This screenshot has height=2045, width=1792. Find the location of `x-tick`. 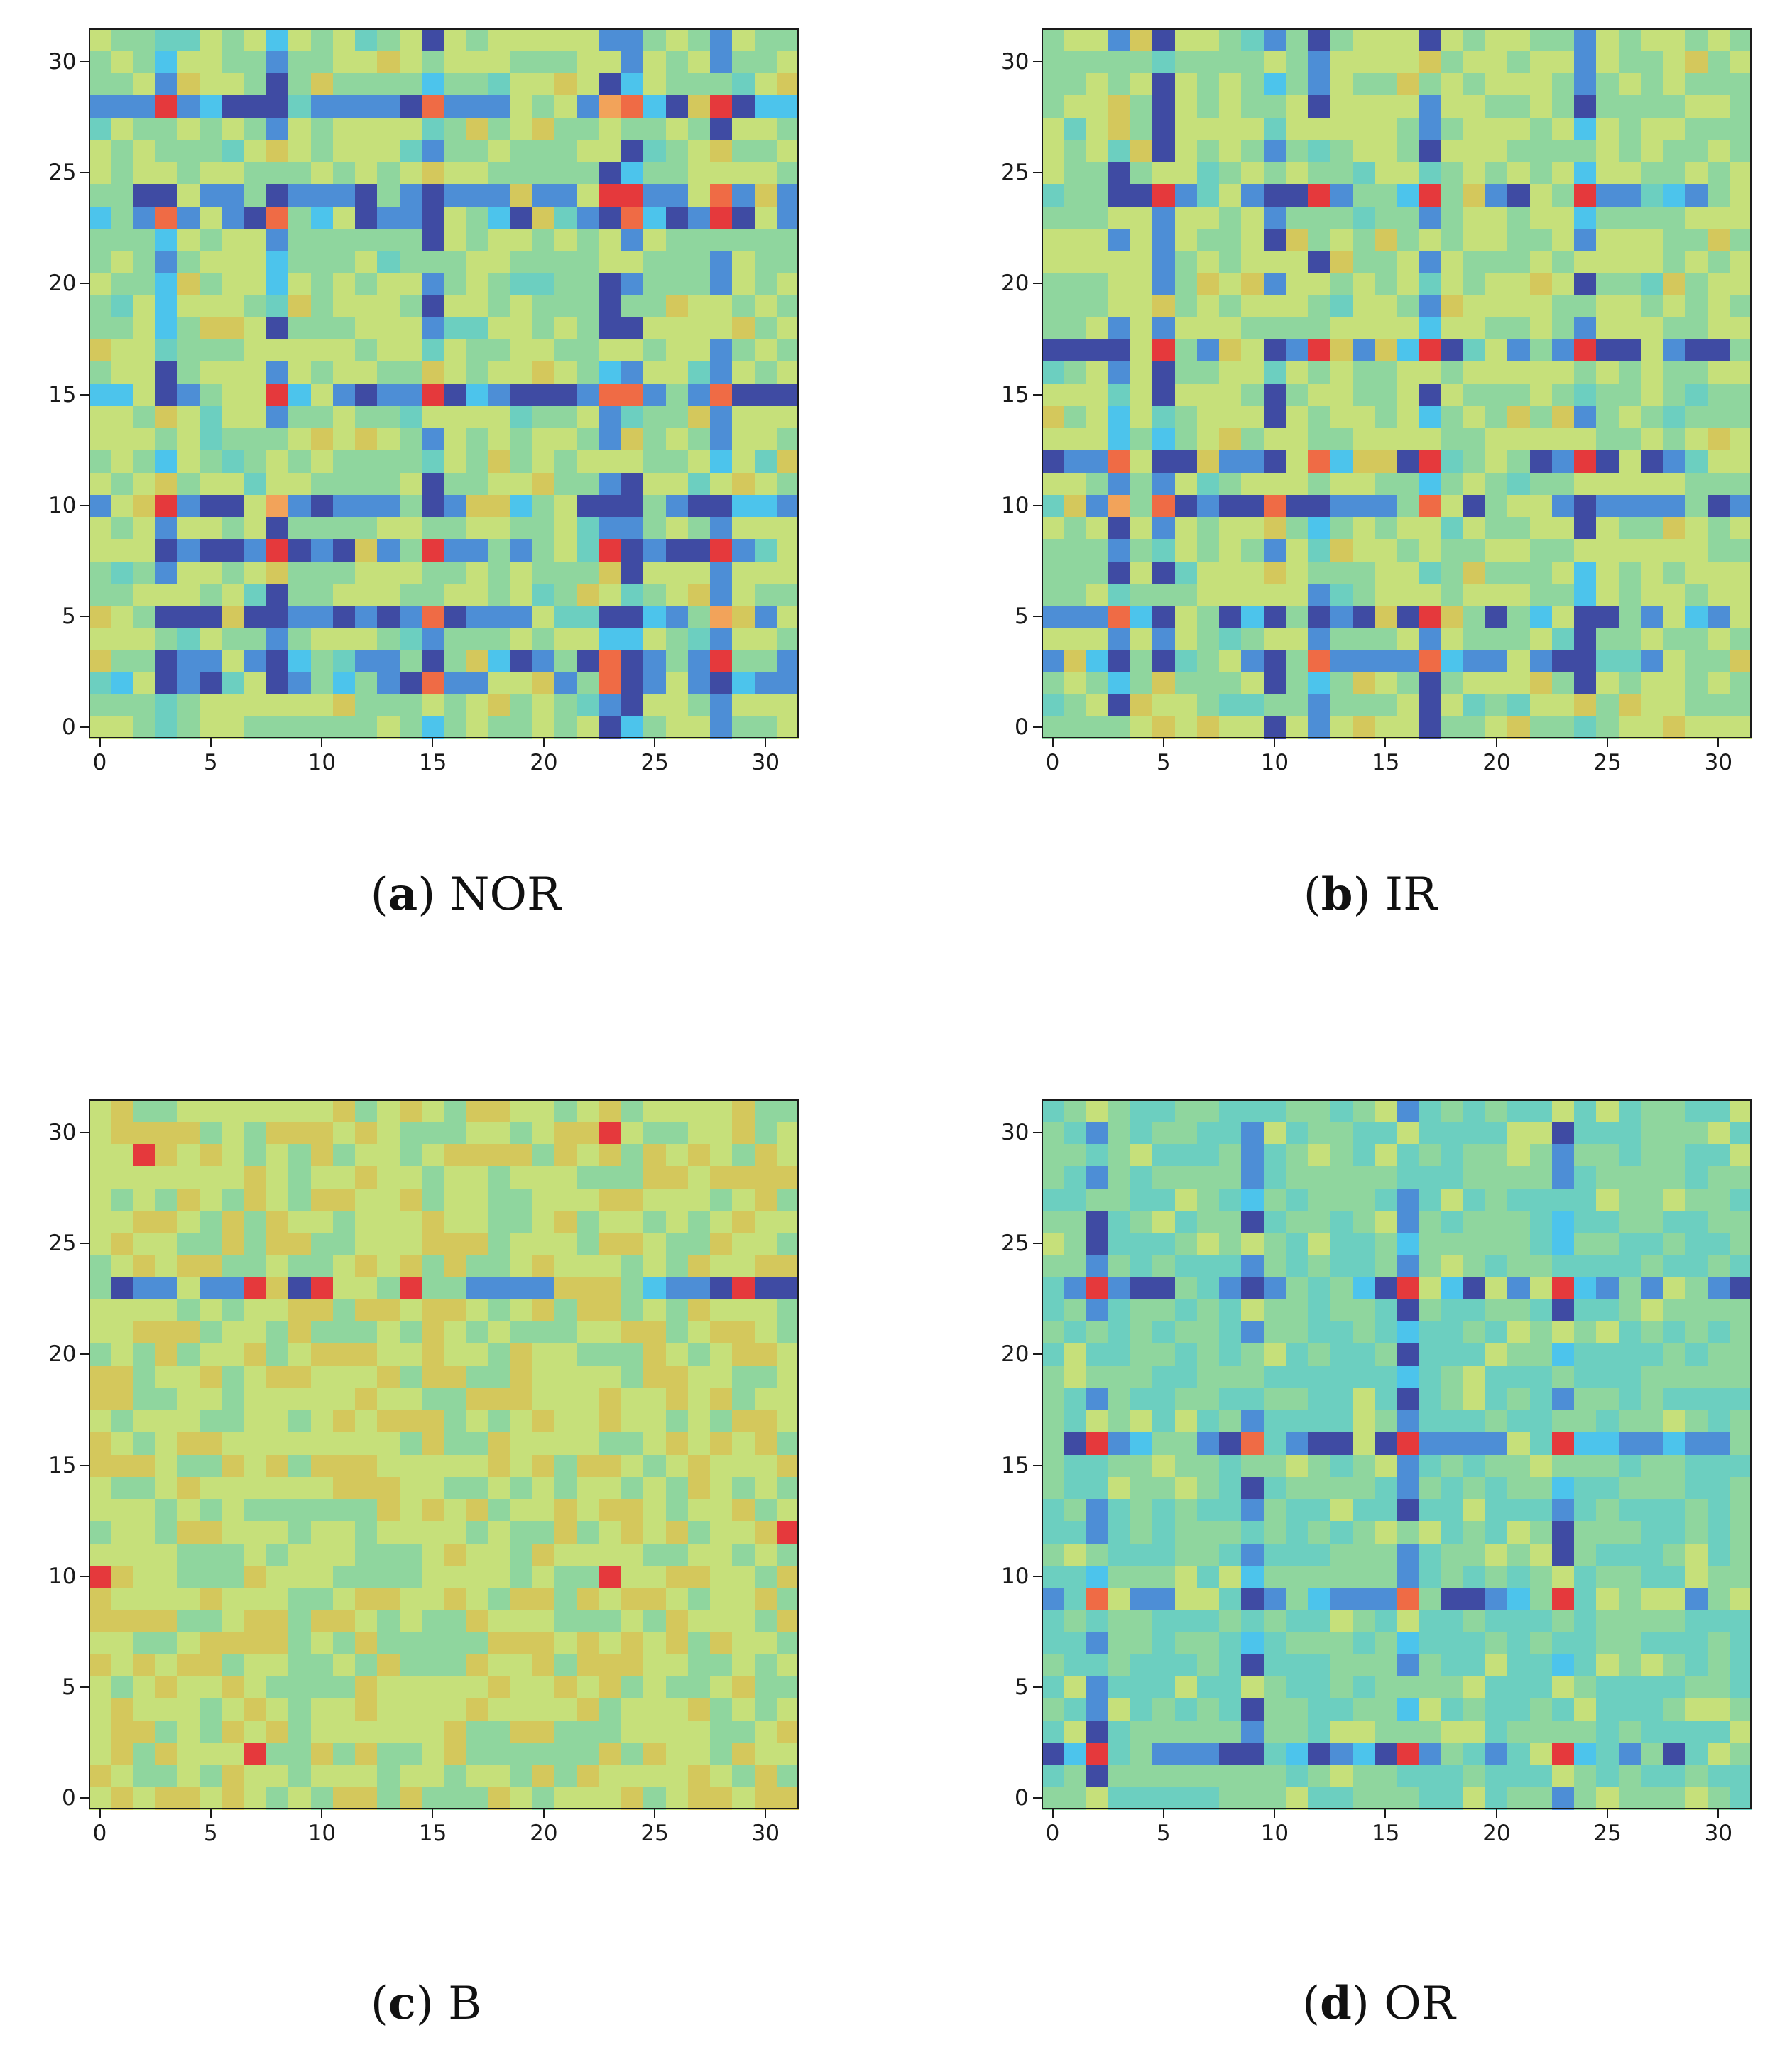

x-tick is located at coordinates (766, 742).